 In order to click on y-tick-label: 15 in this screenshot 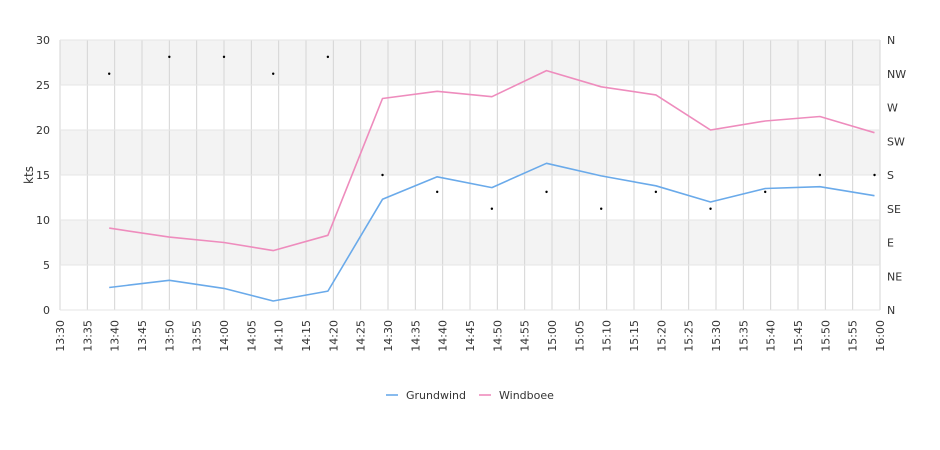, I will do `click(43, 175)`.